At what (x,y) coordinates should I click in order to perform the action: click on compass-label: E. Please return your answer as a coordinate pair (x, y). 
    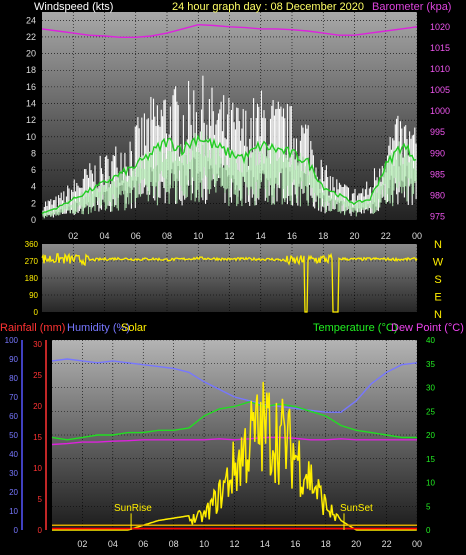
    Looking at the image, I should click on (437, 298).